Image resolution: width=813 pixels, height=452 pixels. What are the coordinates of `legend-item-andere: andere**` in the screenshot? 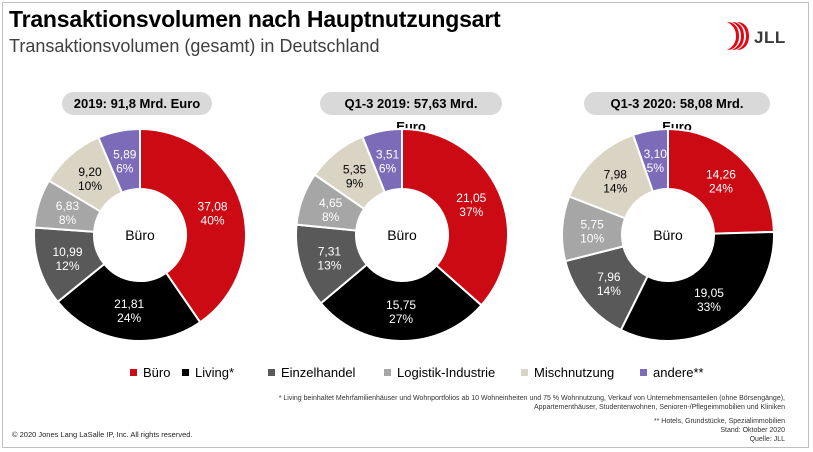 It's located at (672, 372).